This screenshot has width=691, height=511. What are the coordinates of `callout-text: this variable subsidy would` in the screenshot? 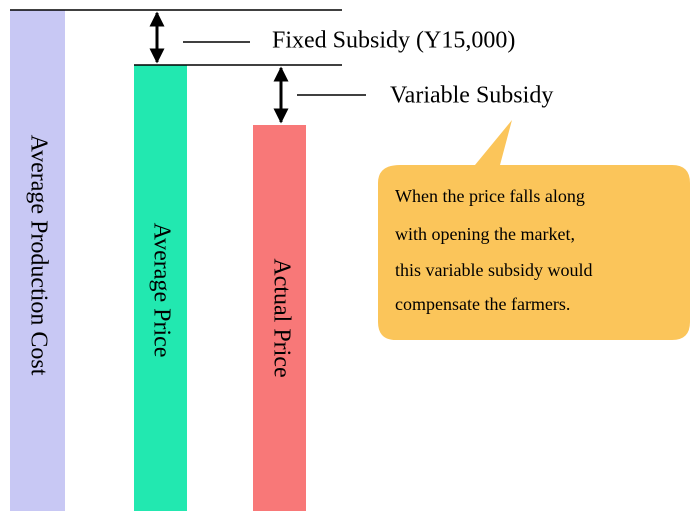 It's located at (493, 270).